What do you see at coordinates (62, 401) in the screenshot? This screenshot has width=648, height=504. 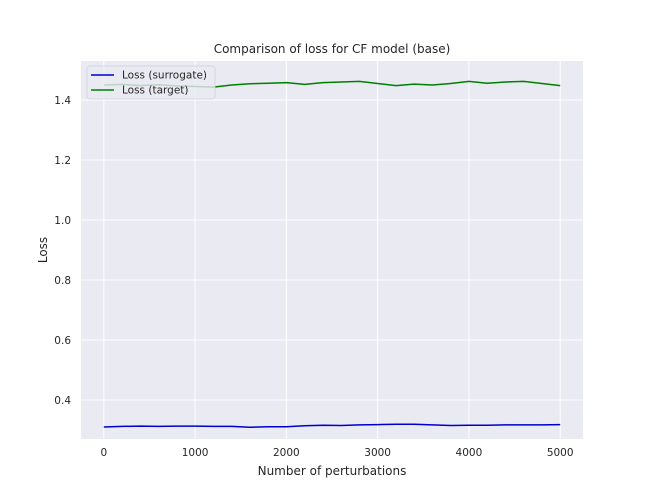 I see `y-tick-label: 0.4` at bounding box center [62, 401].